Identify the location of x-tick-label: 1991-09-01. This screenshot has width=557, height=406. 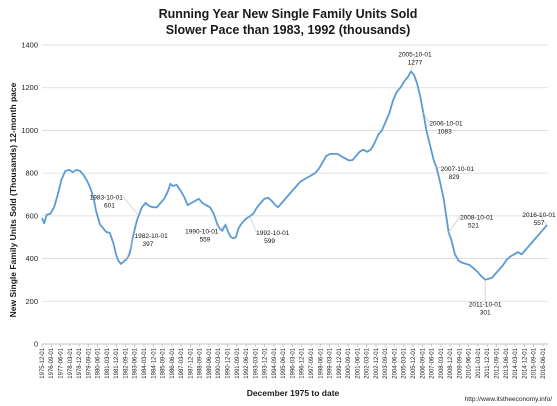
(238, 362).